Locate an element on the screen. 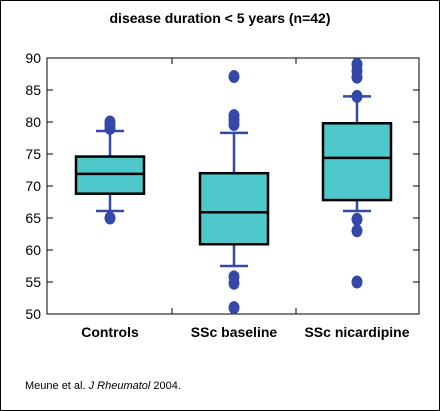  y-tick-label: 65 is located at coordinates (33, 218).